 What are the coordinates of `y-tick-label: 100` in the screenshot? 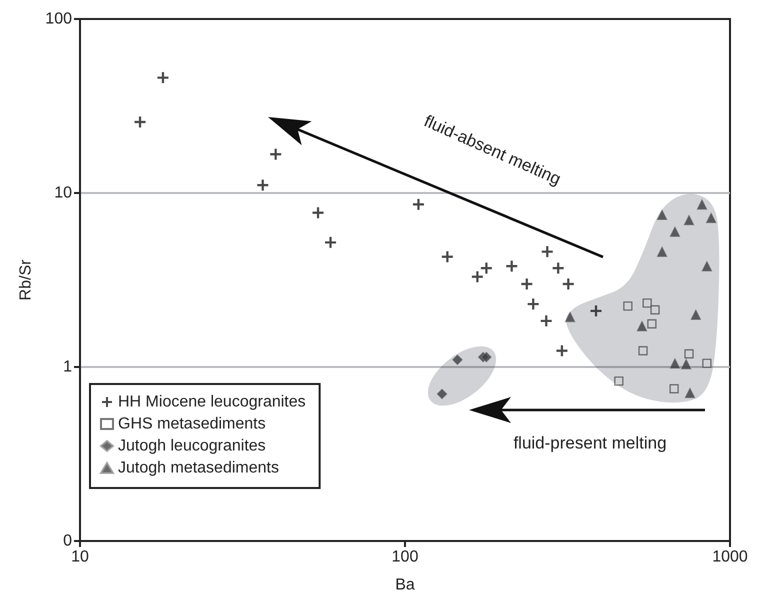 It's located at (58, 19).